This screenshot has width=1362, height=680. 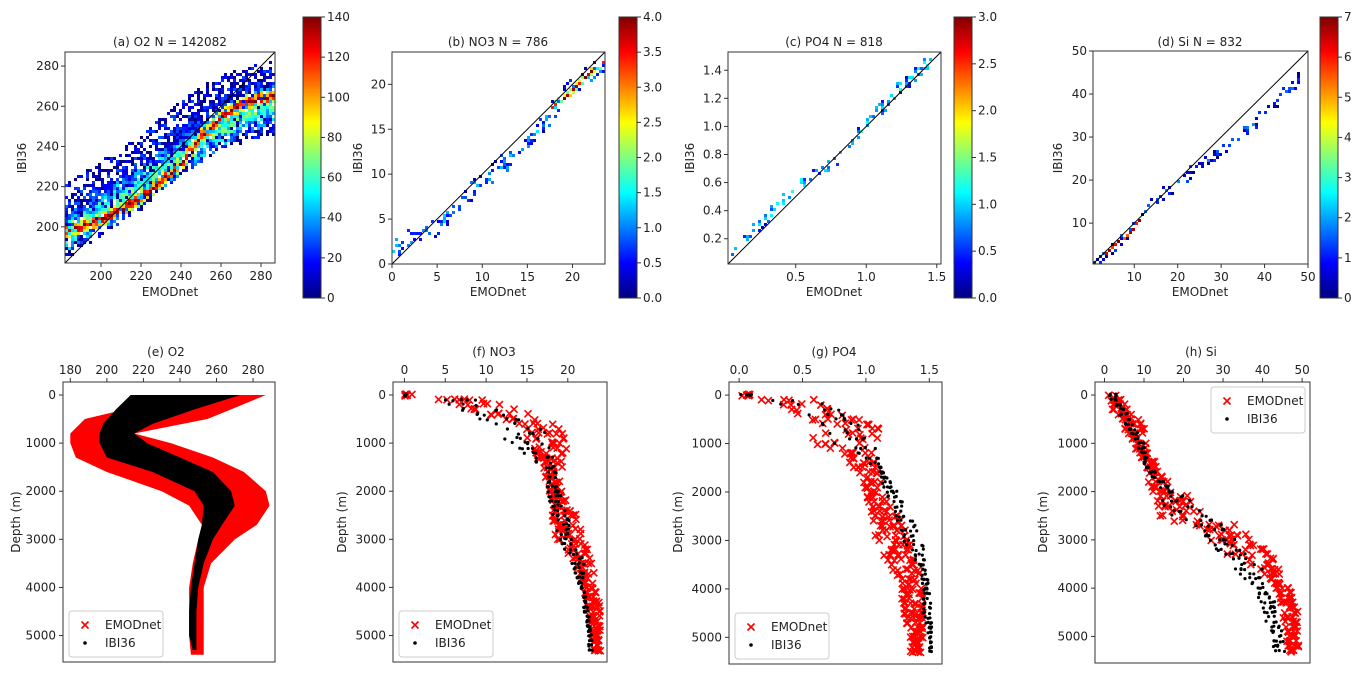 I want to click on colorbar-tick-label: 80, so click(x=334, y=137).